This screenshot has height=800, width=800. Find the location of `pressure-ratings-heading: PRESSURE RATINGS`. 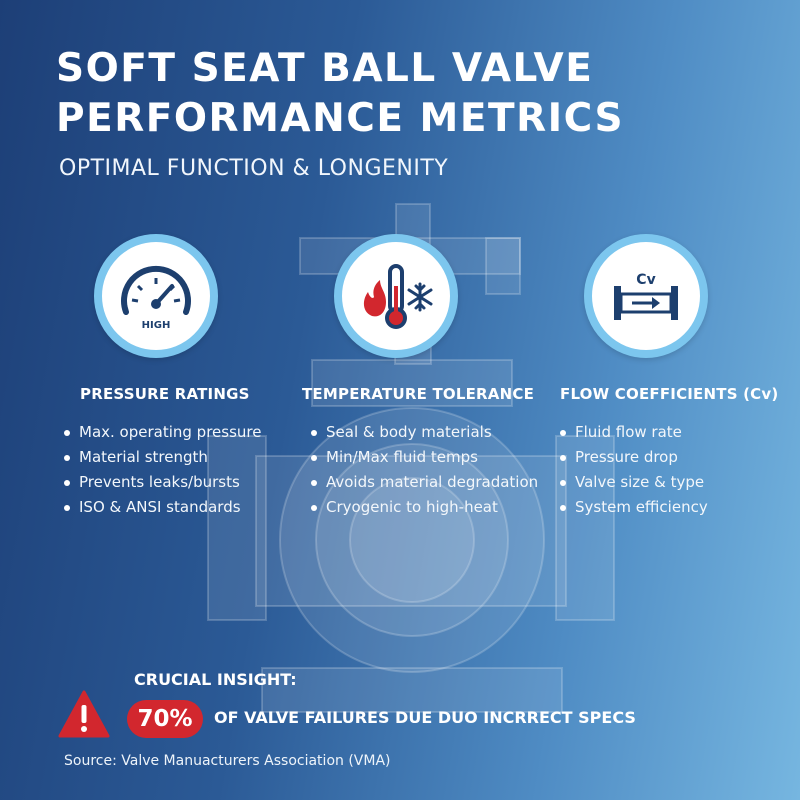

pressure-ratings-heading: PRESSURE RATINGS is located at coordinates (165, 394).